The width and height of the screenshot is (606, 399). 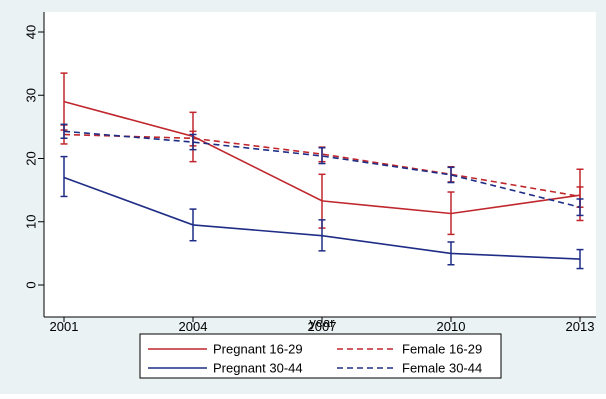 I want to click on x-tick-label: 2001, so click(x=64, y=326).